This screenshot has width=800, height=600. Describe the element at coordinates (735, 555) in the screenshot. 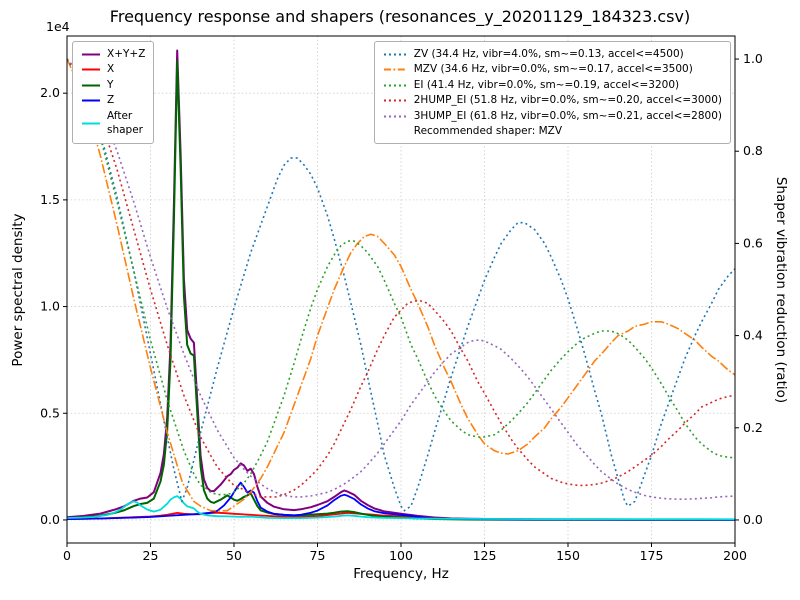

I see `tick-label-x: 200` at that location.